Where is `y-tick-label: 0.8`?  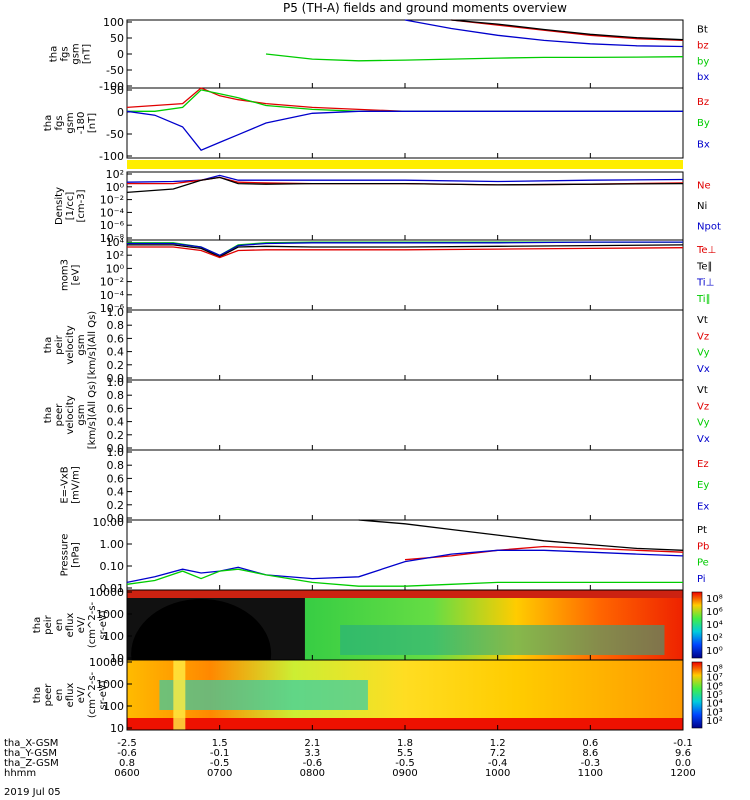 y-tick-label: 0.8 is located at coordinates (116, 325).